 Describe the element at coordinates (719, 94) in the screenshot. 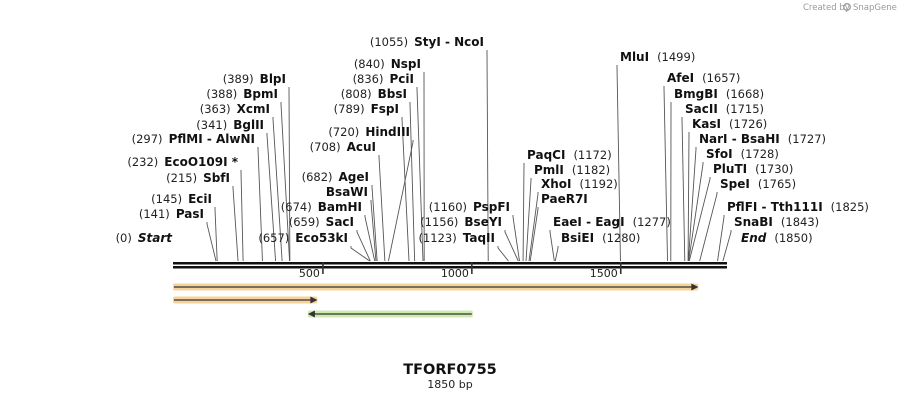

I see `site-bmgbi: BmgBI (1668)` at that location.